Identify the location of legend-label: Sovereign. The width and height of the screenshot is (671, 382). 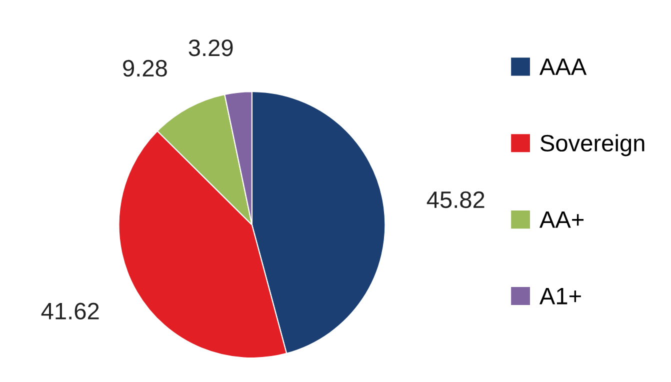
(592, 145).